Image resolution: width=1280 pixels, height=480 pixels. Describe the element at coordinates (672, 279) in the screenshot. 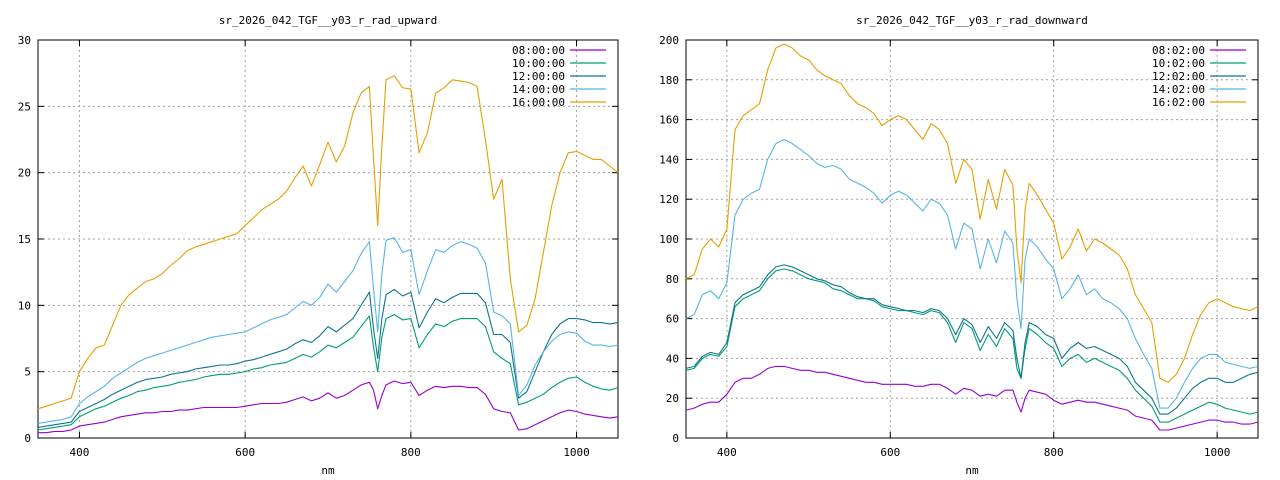

I see `y-tick-label: 80` at that location.